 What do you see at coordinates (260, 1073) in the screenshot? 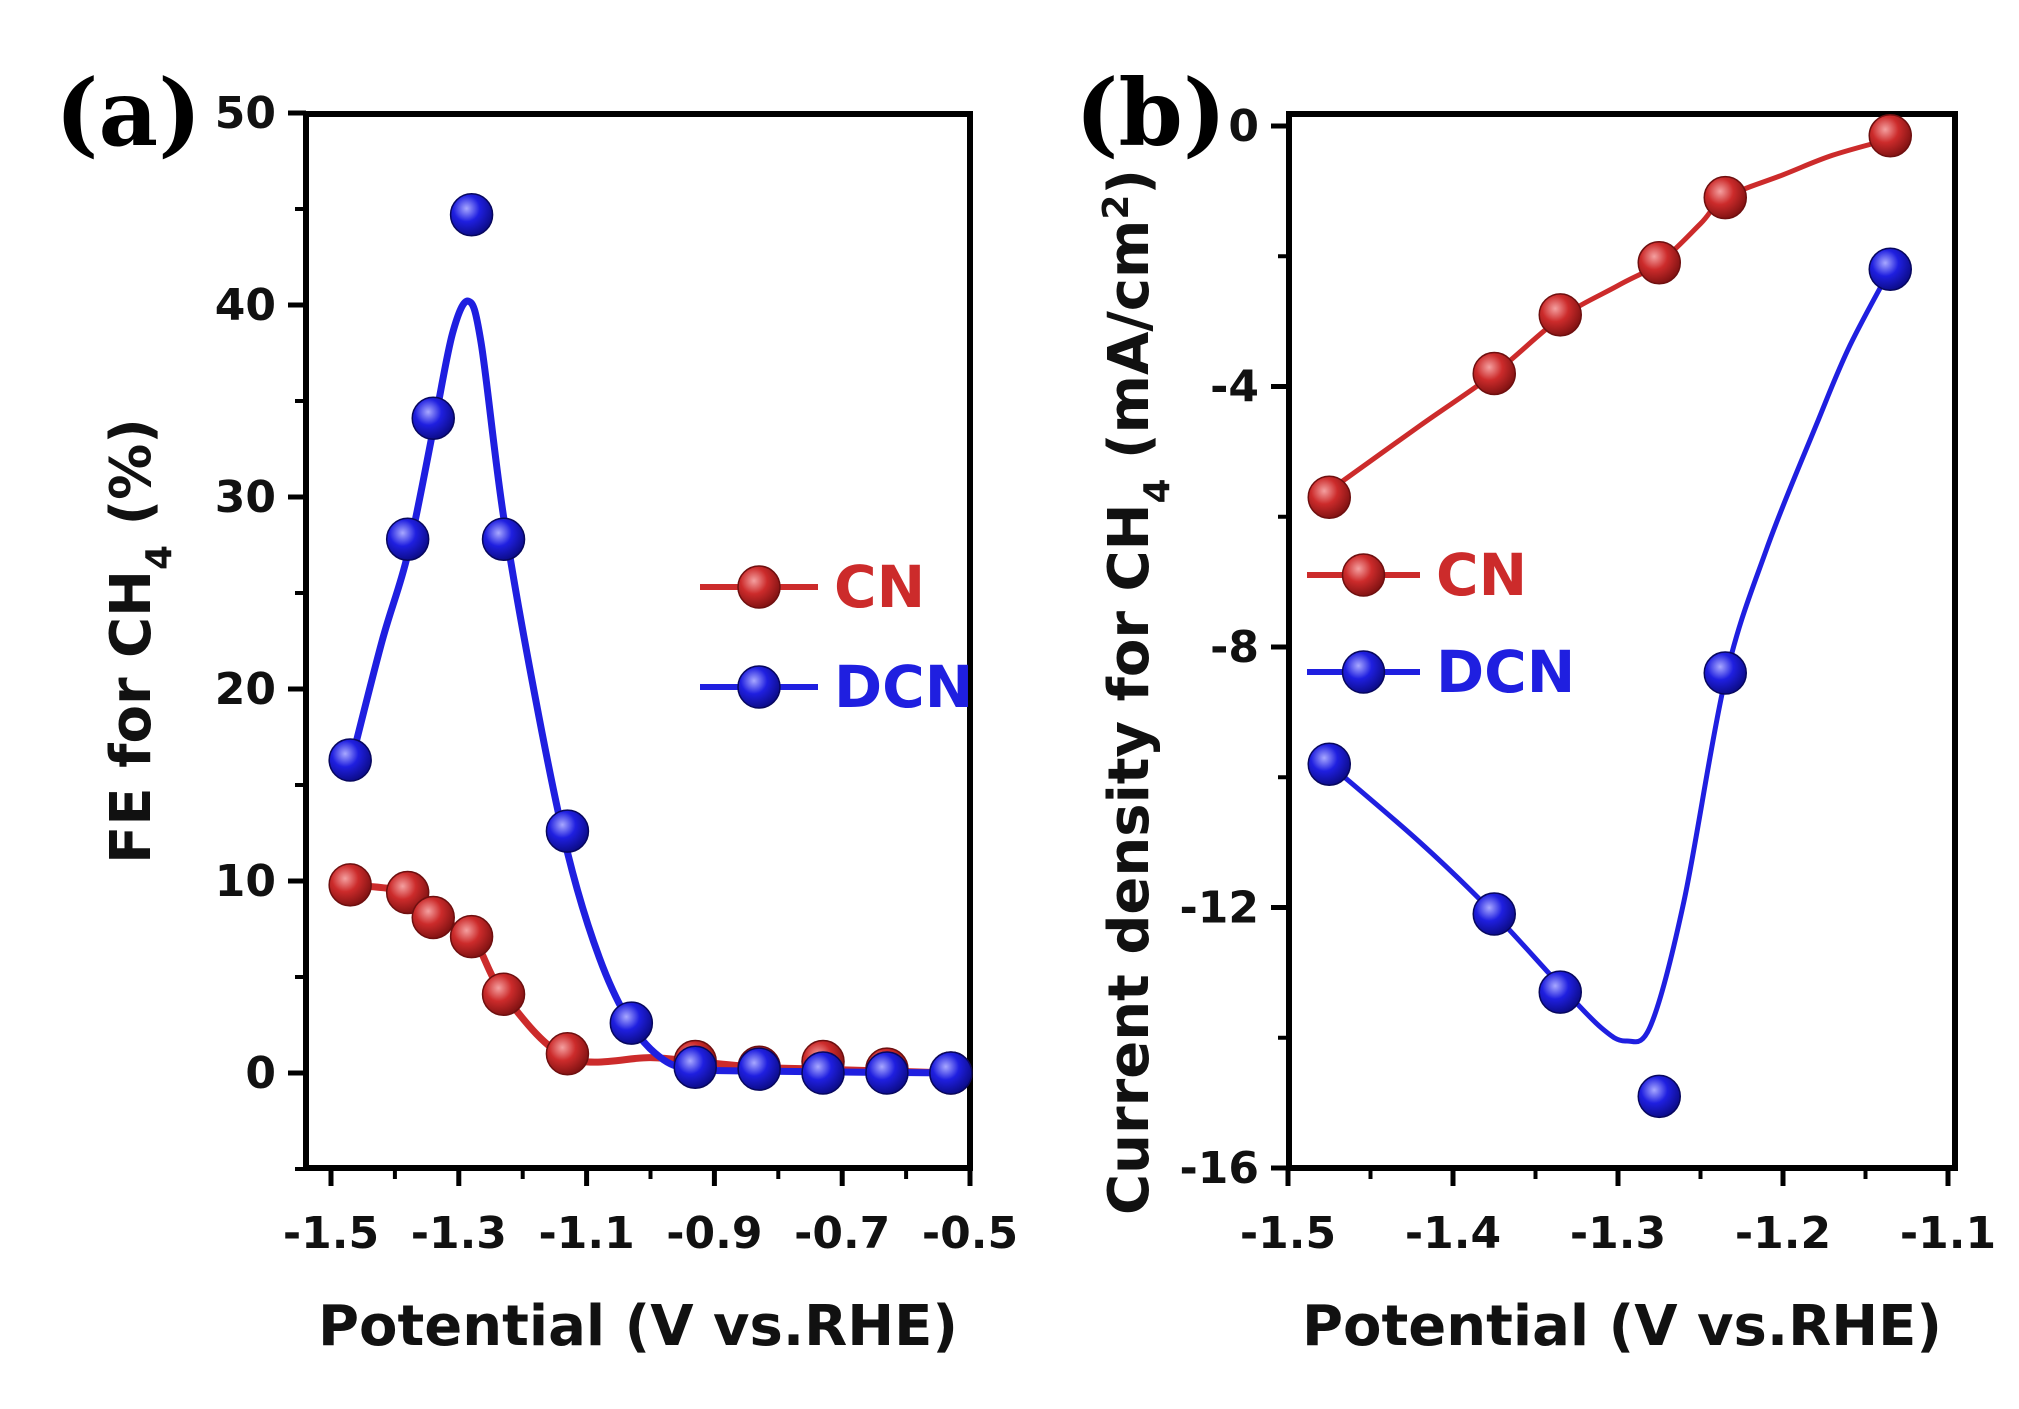
I see `y-tick-label-a: 0` at bounding box center [260, 1073].